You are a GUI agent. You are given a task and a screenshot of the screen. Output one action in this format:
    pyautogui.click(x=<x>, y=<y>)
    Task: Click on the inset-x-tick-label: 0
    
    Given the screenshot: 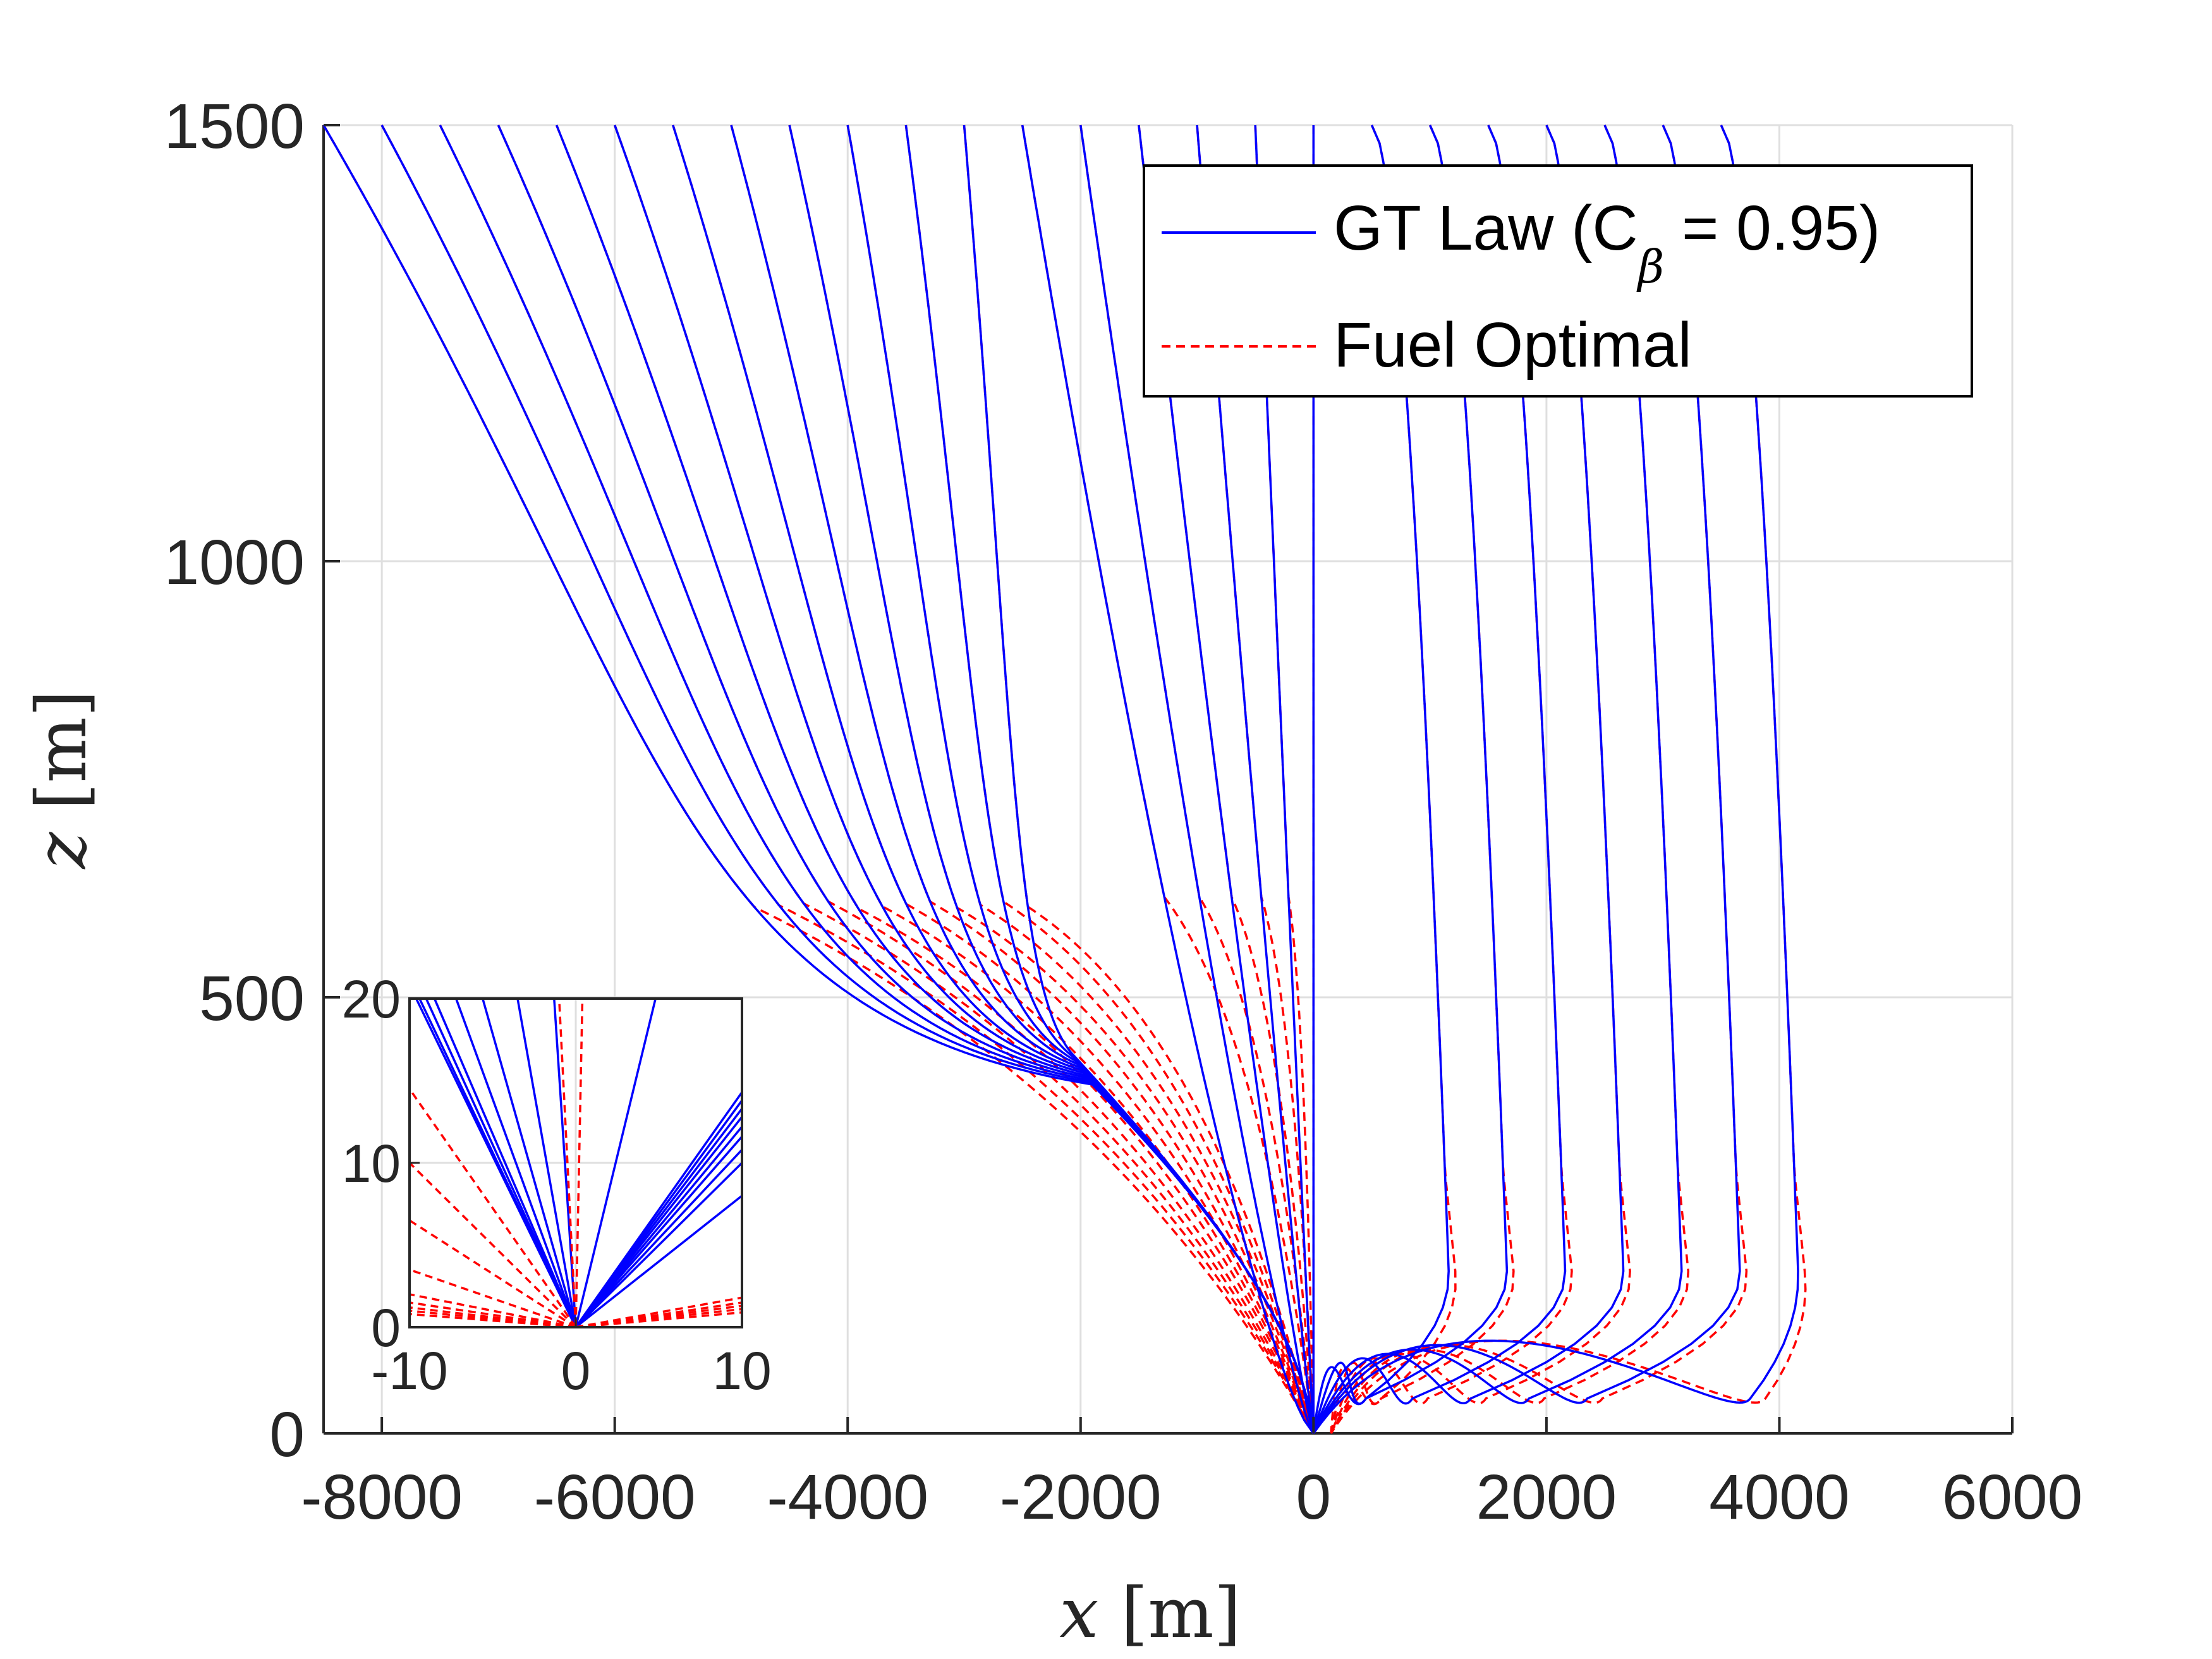 What is the action you would take?
    pyautogui.click(x=576, y=1371)
    